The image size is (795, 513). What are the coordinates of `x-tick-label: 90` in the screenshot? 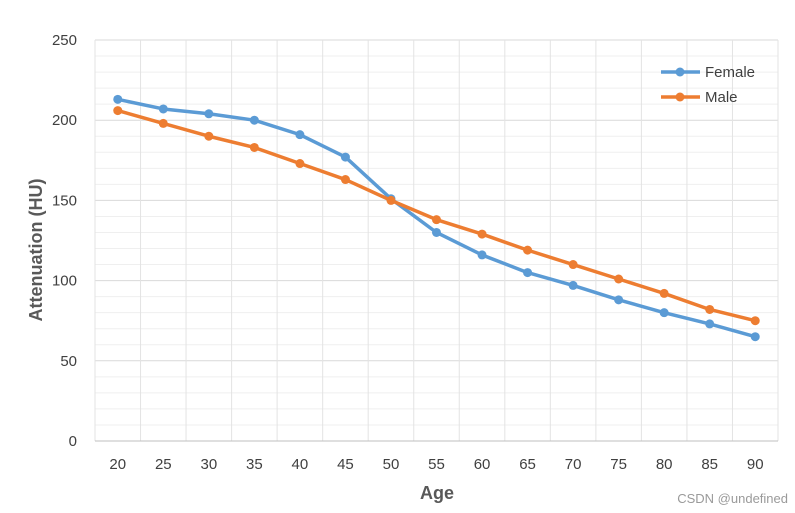 It's located at (755, 464).